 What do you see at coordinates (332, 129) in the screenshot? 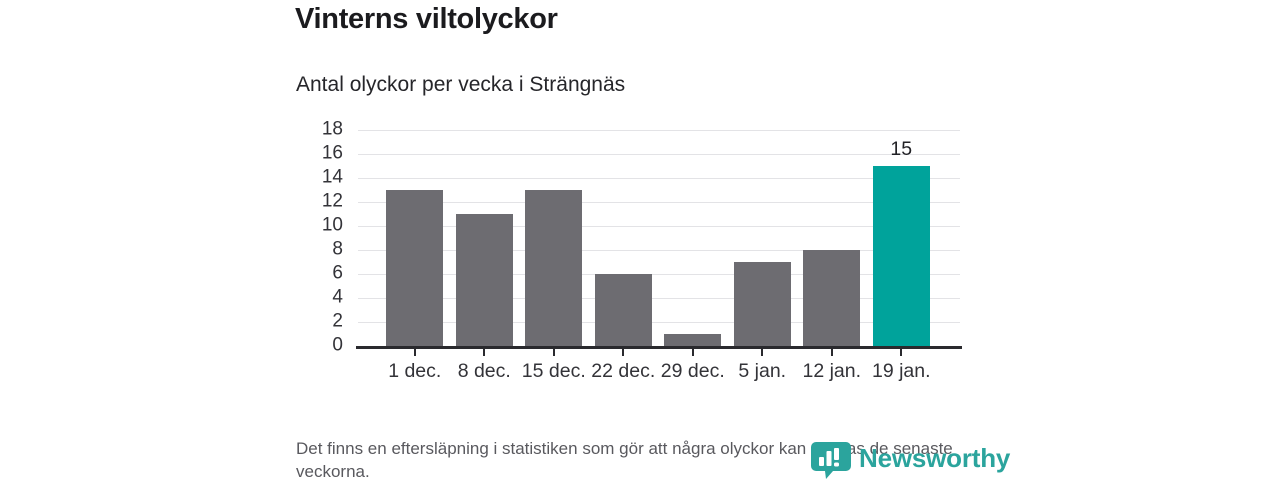
I see `y-tick-label: 18` at bounding box center [332, 129].